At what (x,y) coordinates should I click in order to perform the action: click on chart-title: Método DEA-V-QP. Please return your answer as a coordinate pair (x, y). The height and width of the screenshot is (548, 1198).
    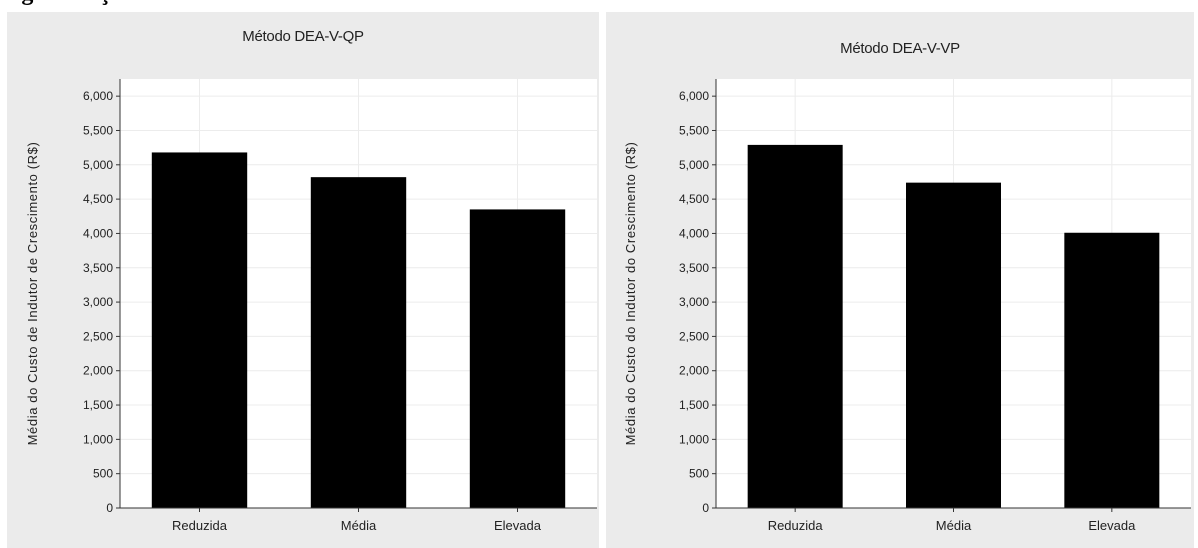
    Looking at the image, I should click on (303, 36).